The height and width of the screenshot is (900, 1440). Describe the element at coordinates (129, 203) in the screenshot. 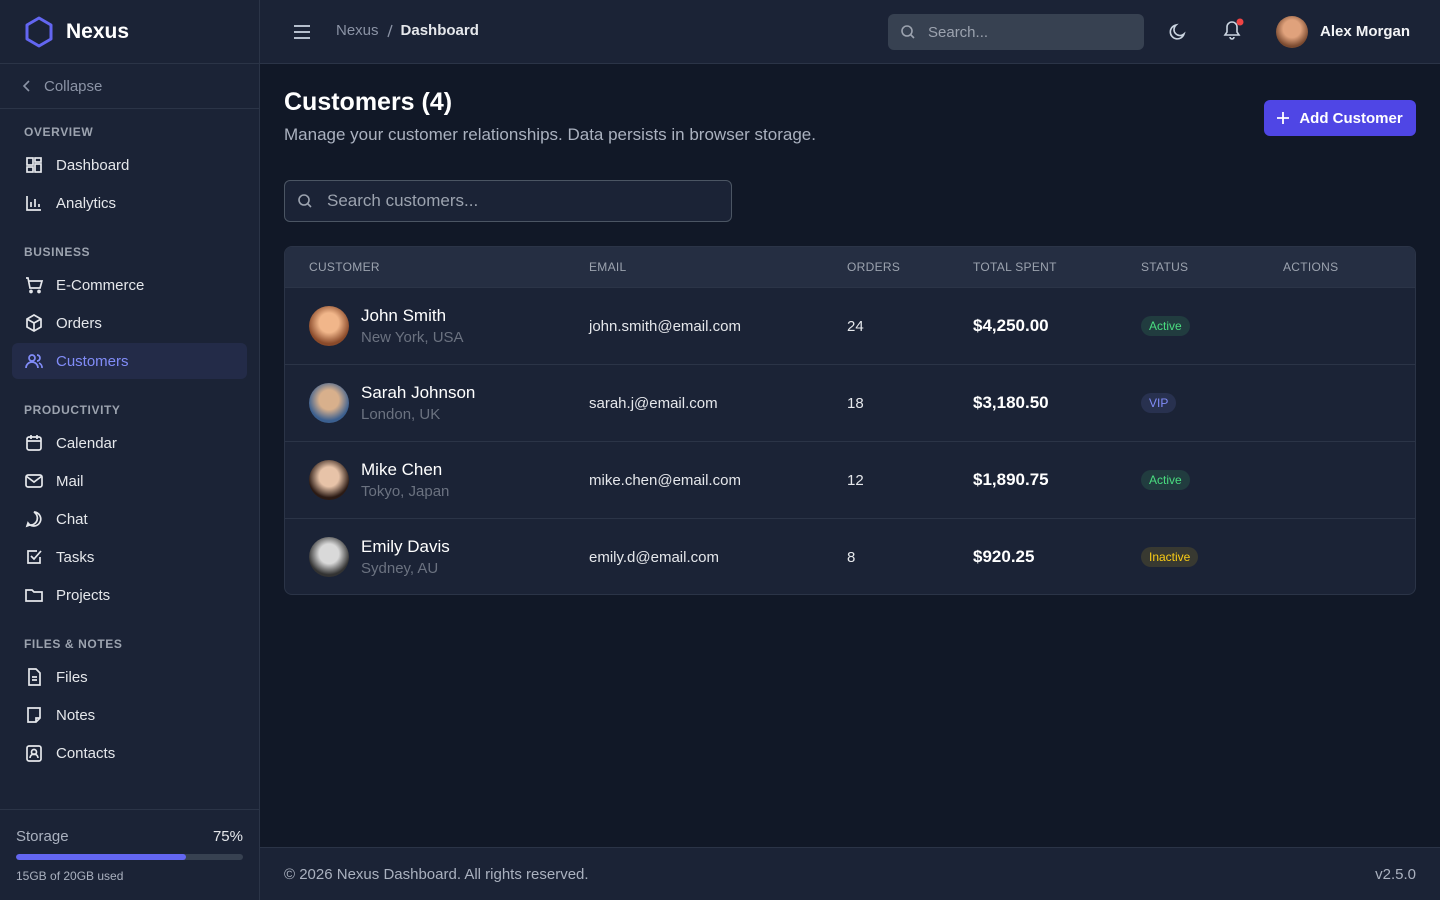

I see `nav-item: Analytics` at that location.